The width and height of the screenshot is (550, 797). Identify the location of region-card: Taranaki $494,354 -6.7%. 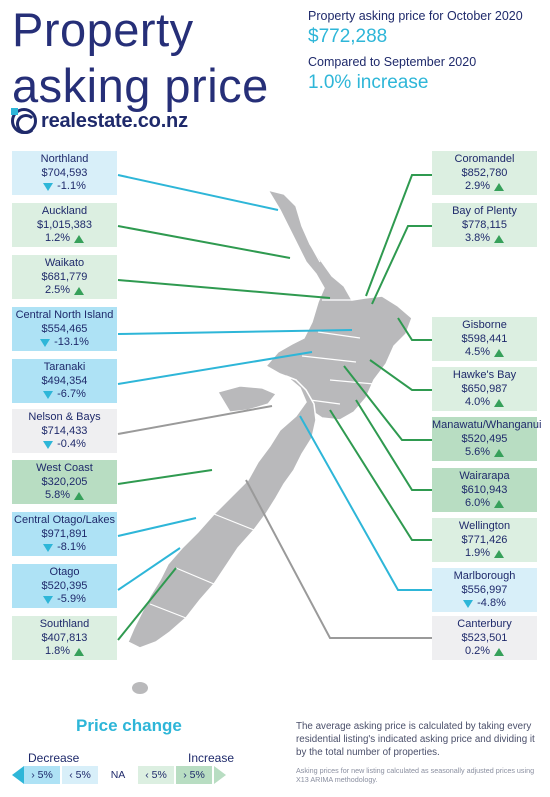
(64, 381).